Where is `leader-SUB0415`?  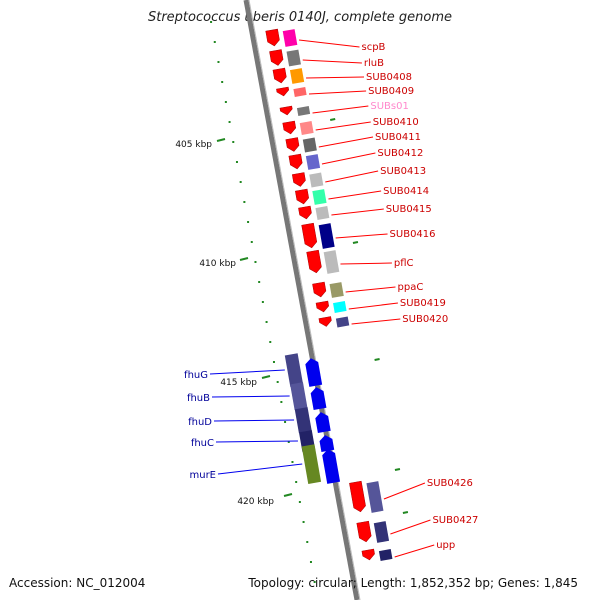 leader-SUB0415 is located at coordinates (357, 212).